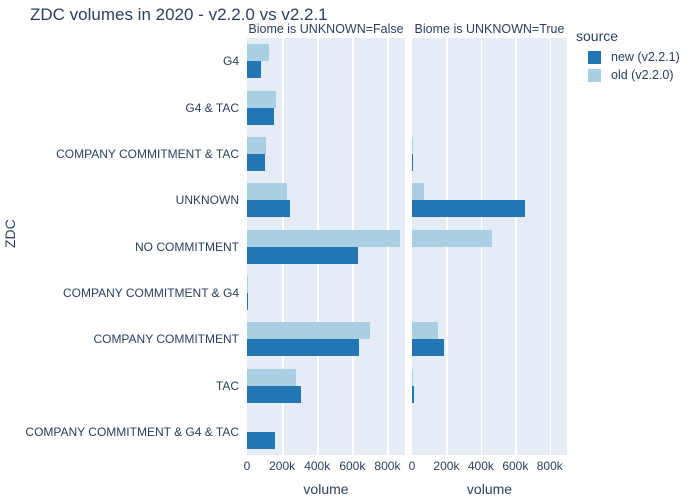 The width and height of the screenshot is (700, 500). Describe the element at coordinates (187, 246) in the screenshot. I see `y-tick-label: NO COMMITMENT` at that location.